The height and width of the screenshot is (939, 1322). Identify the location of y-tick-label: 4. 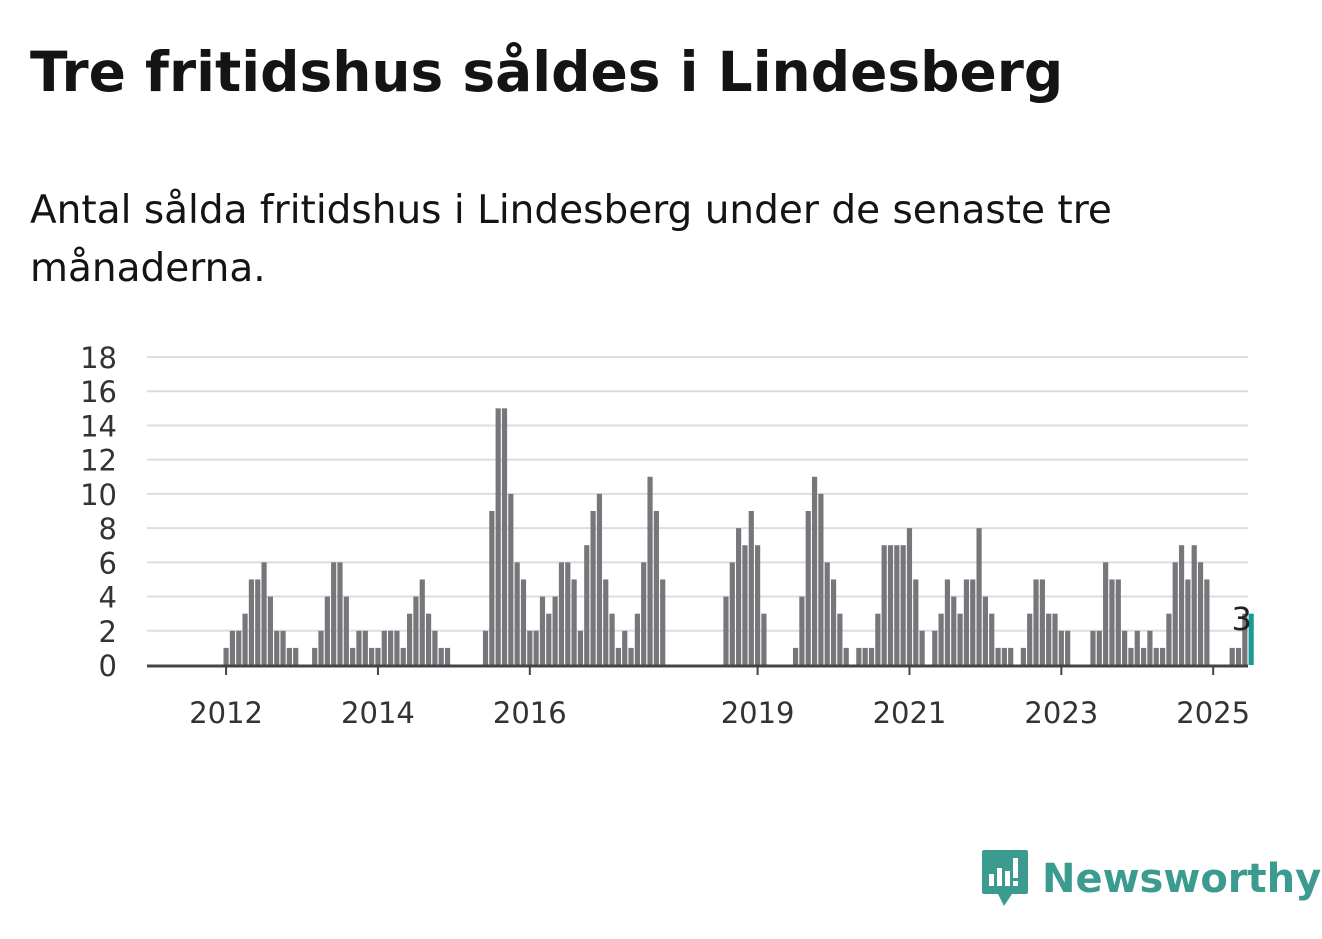
(108, 598).